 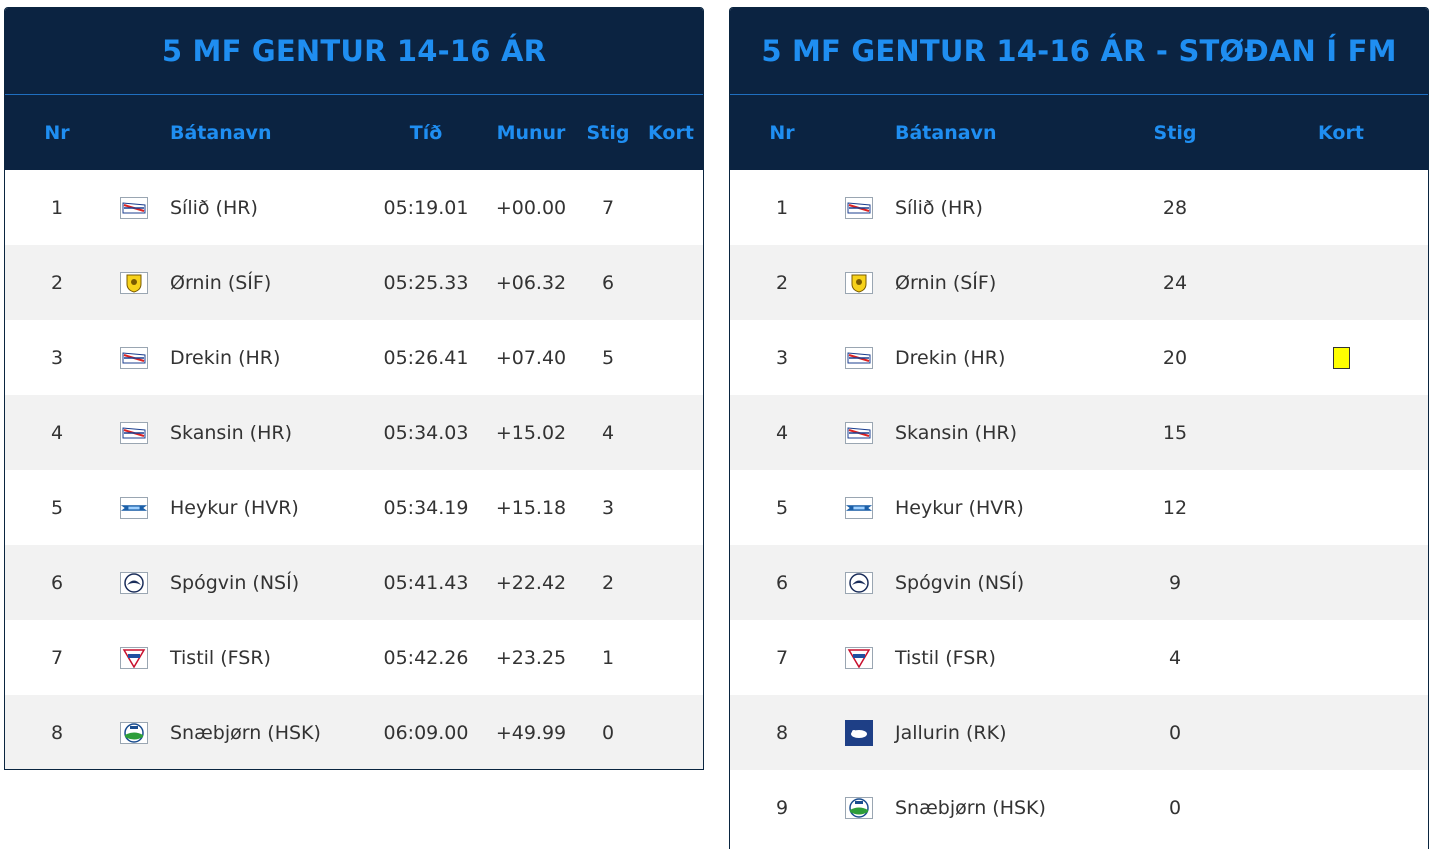 What do you see at coordinates (531, 207) in the screenshot?
I see `cell-diff: +00.00` at bounding box center [531, 207].